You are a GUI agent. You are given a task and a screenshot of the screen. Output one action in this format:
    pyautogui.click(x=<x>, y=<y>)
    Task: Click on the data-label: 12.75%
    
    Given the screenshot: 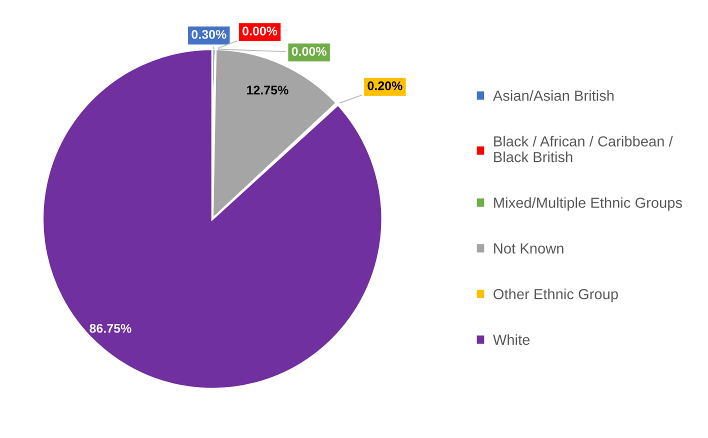 What is the action you would take?
    pyautogui.click(x=267, y=90)
    